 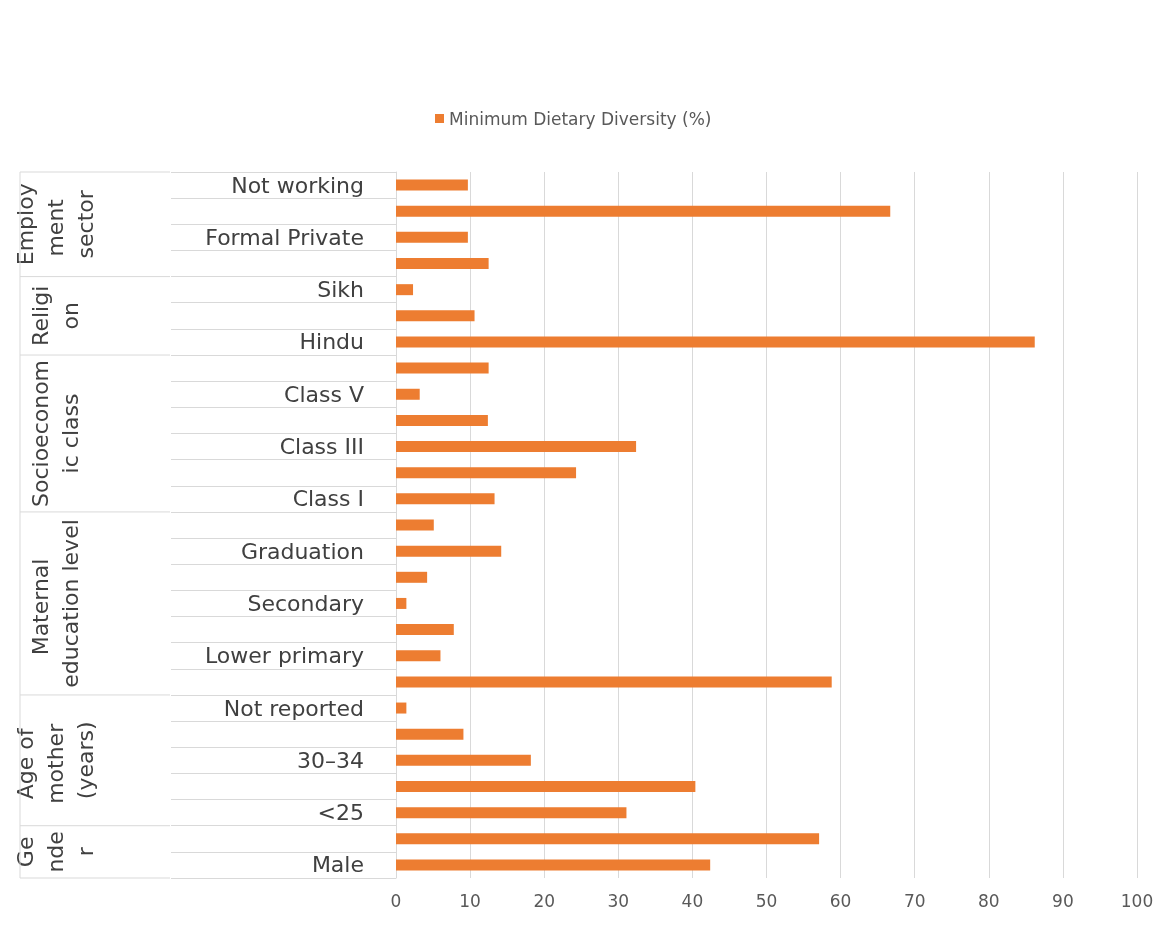 I want to click on text: Religion, so click(x=55, y=315).